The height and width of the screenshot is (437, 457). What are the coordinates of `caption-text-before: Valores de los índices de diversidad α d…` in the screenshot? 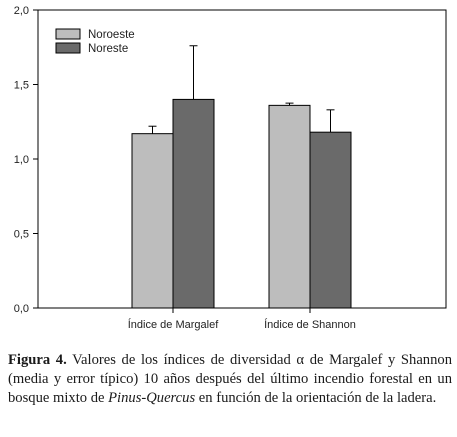 It's located at (230, 379).